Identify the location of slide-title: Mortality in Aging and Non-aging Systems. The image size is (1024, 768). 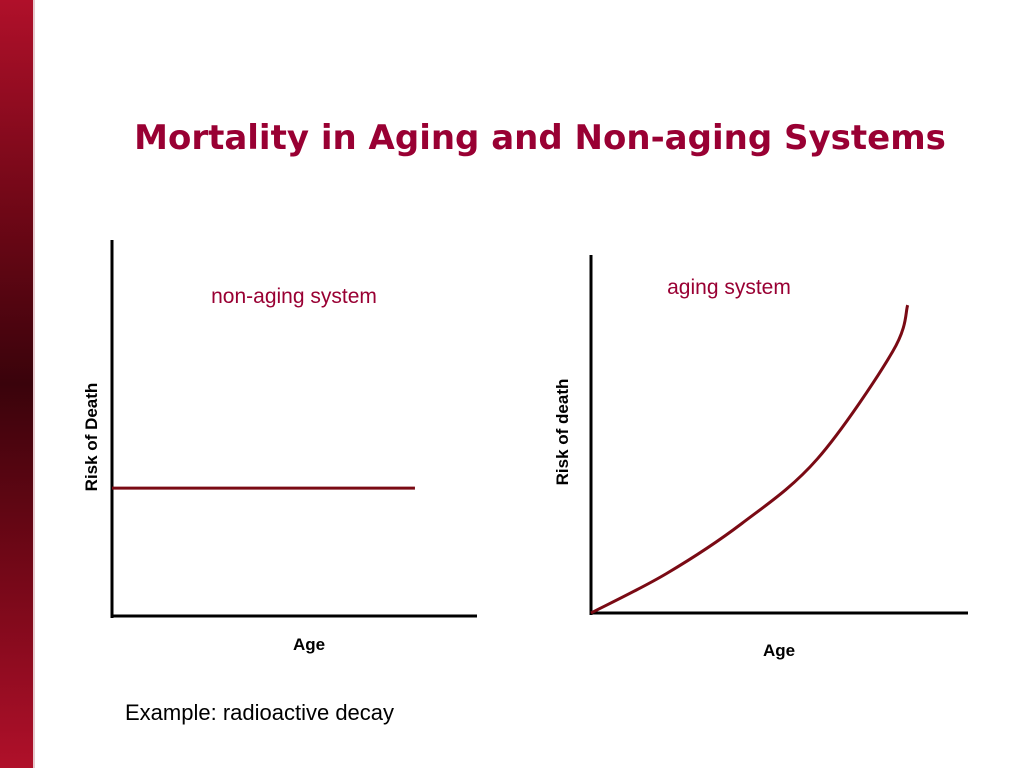
(540, 138).